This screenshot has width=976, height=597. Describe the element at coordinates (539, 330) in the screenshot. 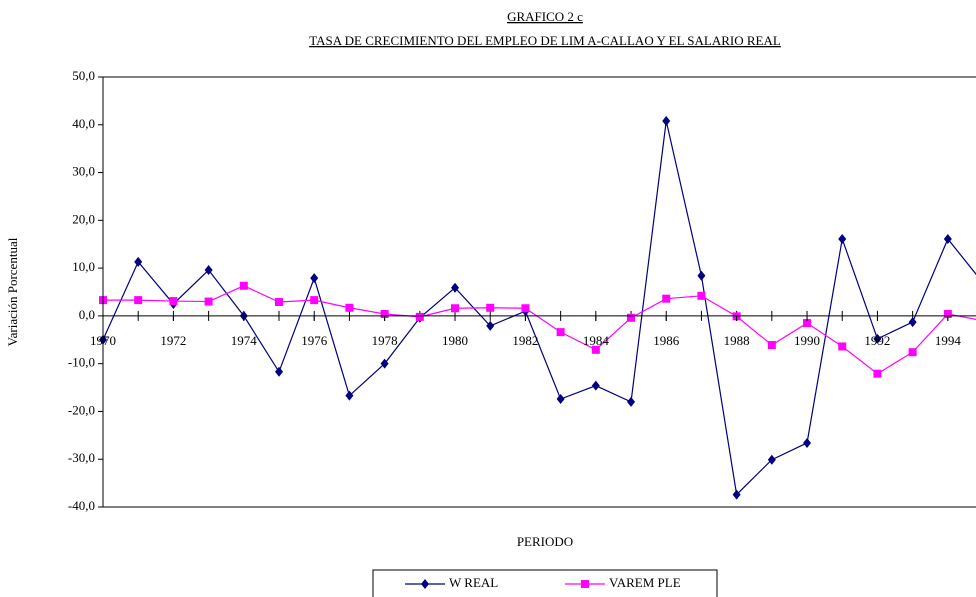

I see `series-line` at that location.